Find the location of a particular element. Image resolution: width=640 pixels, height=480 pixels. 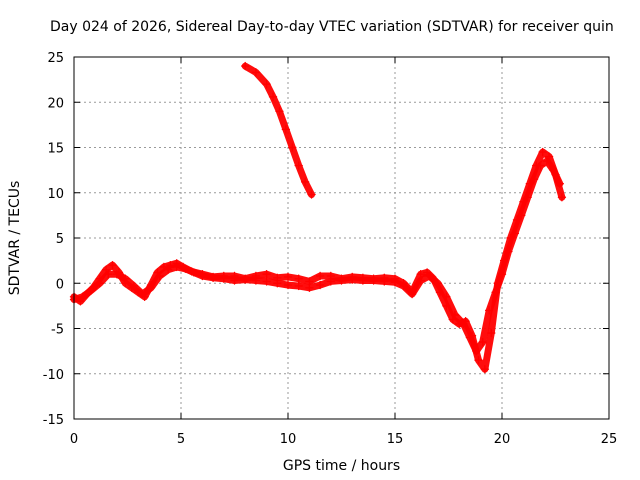

y-tick-label: 20 is located at coordinates (55, 103).